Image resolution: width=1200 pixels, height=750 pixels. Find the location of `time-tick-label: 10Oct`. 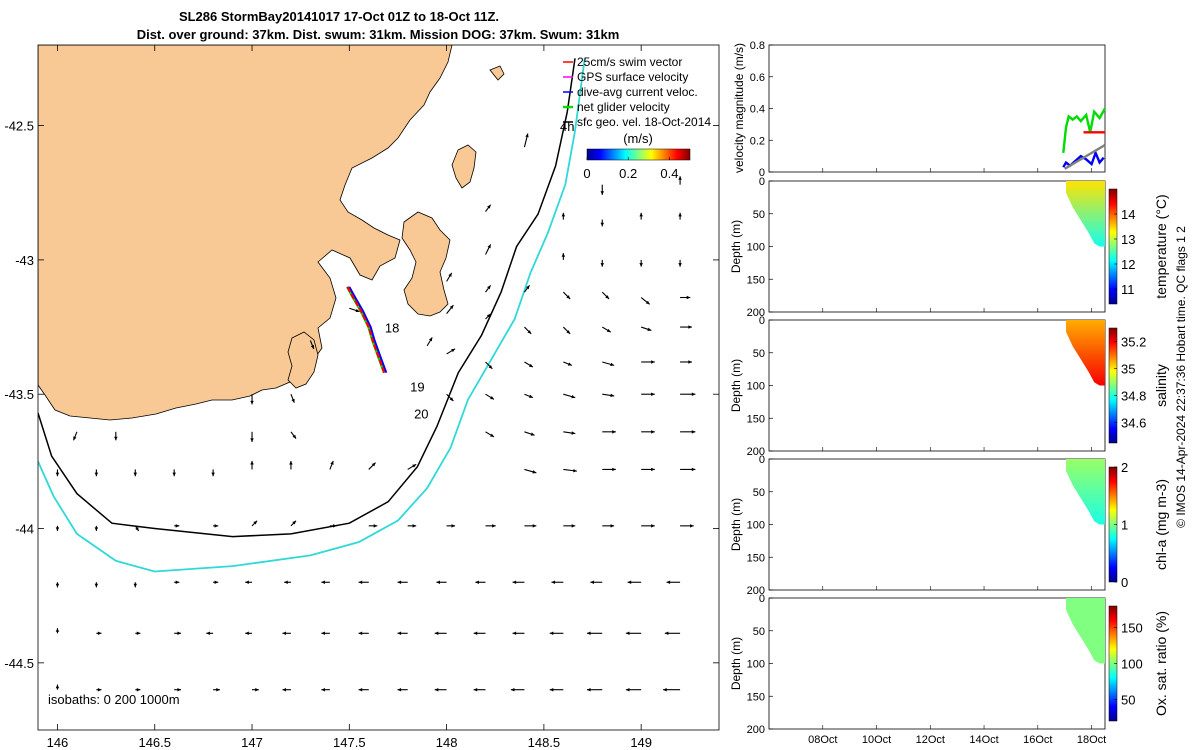

time-tick-label: 10Oct is located at coordinates (876, 740).